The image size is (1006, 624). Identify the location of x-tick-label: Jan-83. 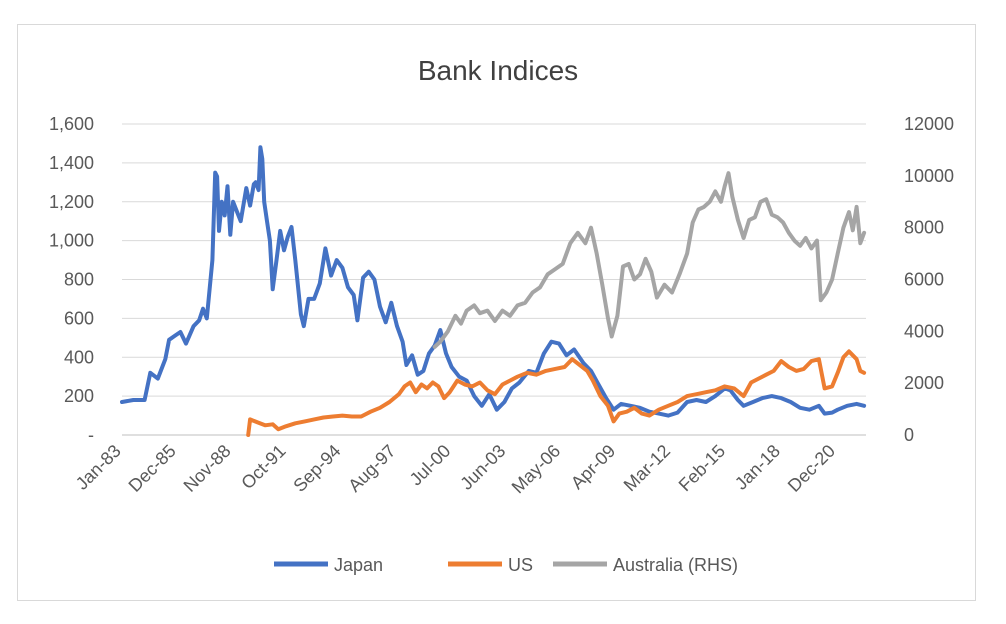
(98, 467).